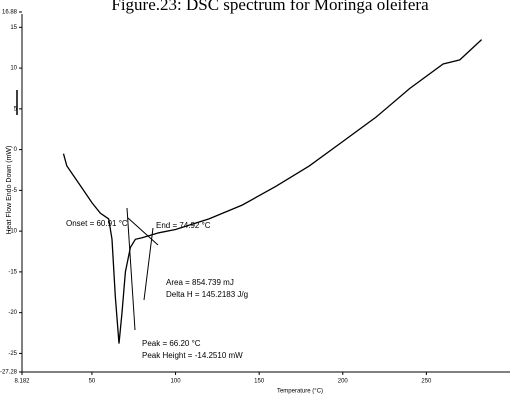 Image resolution: width=513 pixels, height=396 pixels. I want to click on y-tick-label: 0, so click(16, 150).